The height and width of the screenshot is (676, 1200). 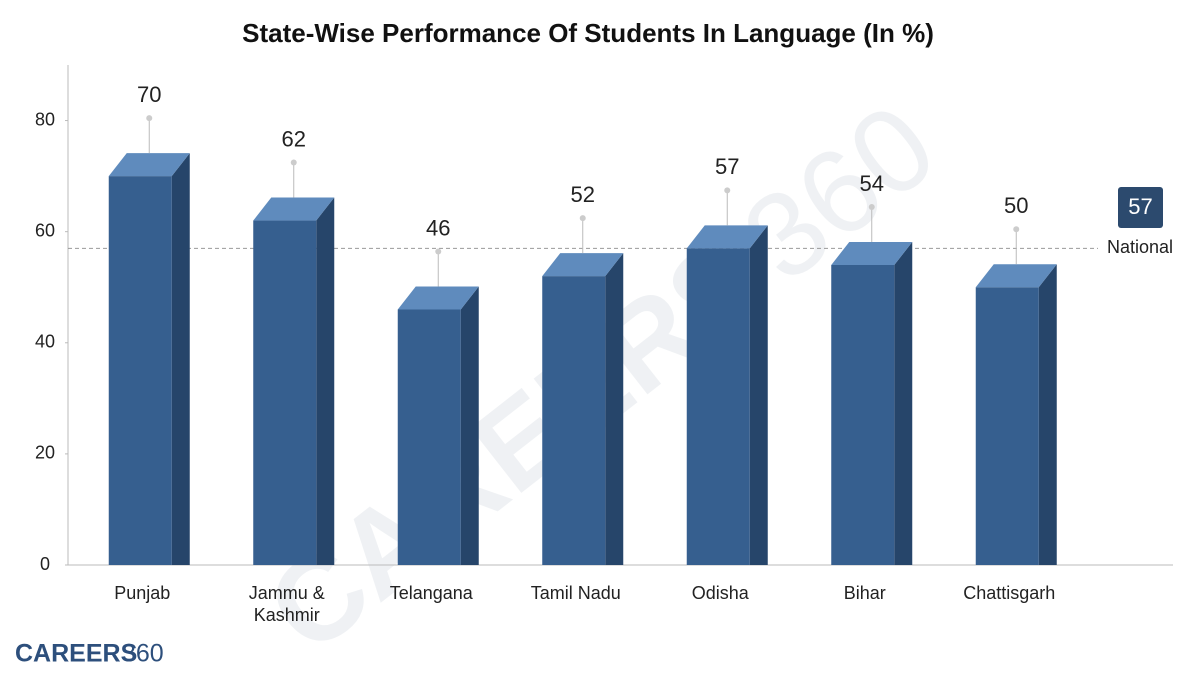 What do you see at coordinates (1140, 247) in the screenshot?
I see `reference-label: National` at bounding box center [1140, 247].